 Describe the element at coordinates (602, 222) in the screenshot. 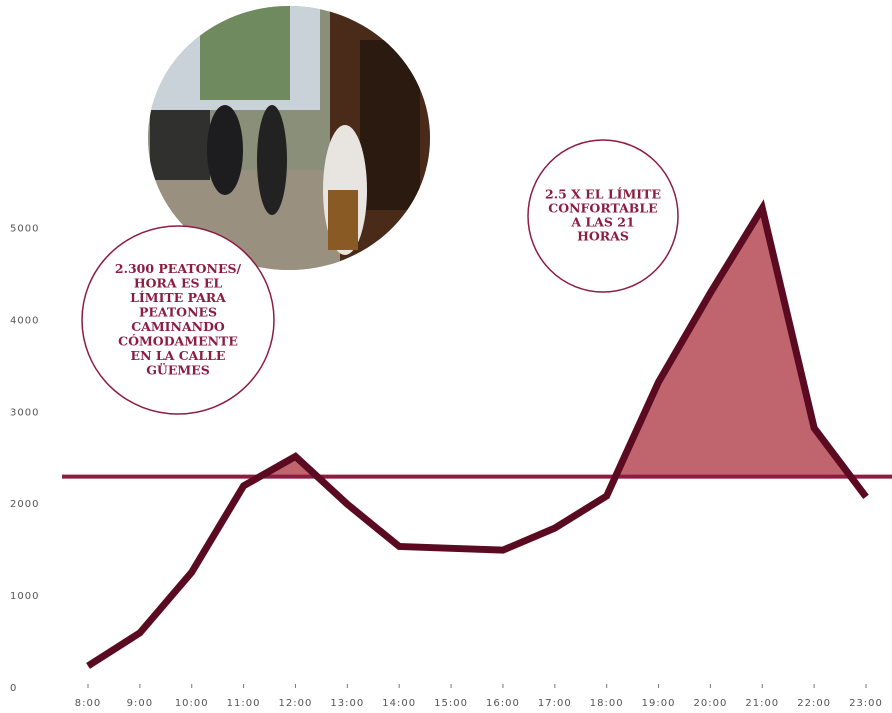

I see `annotation-text: A LAS 21` at that location.